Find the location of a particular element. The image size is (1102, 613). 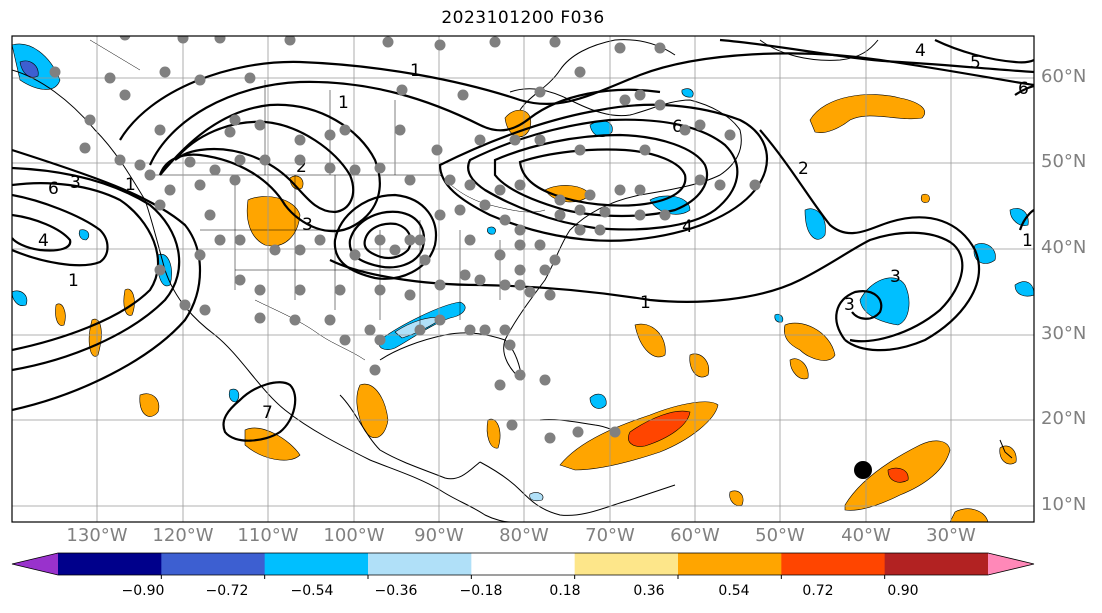

colorbar-tick-label: −0.72 is located at coordinates (227, 591).